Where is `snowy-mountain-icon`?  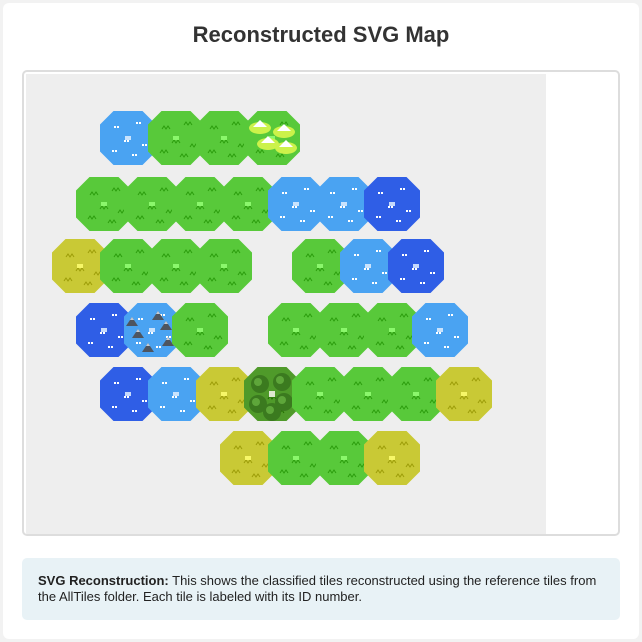 snowy-mountain-icon is located at coordinates (273, 137).